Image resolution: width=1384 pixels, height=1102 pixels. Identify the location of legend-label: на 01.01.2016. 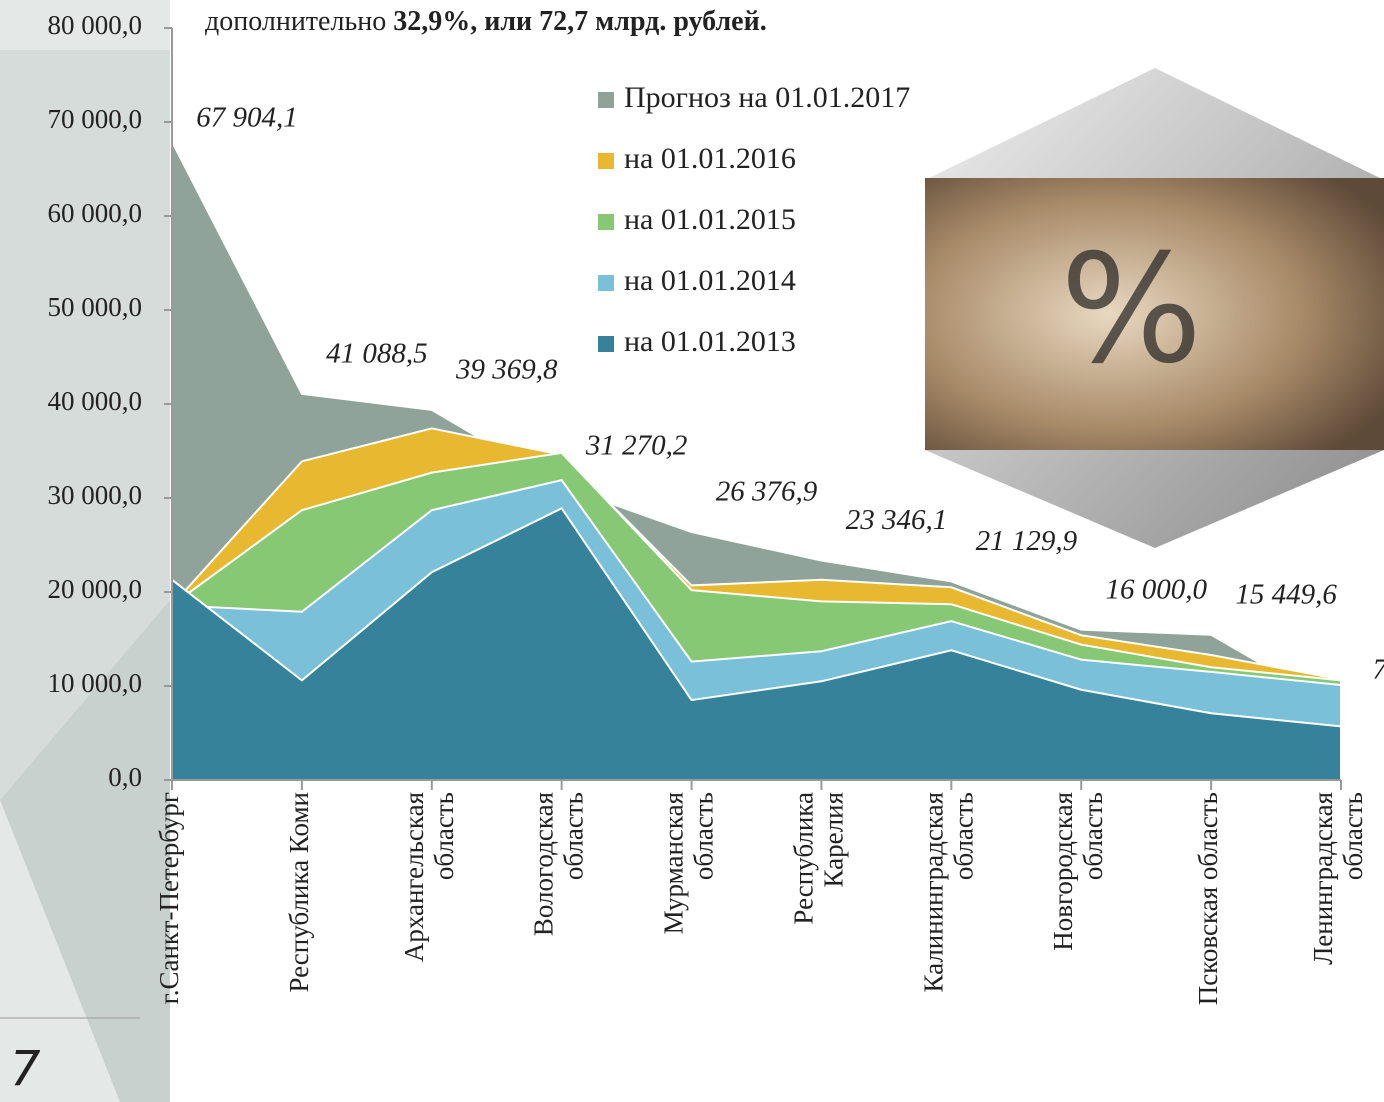
(710, 158).